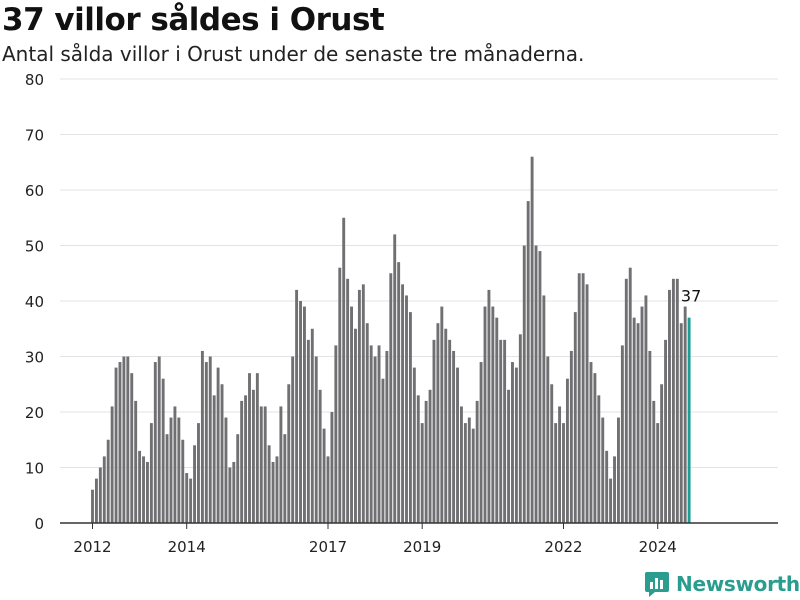  I want to click on y-tick-label: 20, so click(34, 413).